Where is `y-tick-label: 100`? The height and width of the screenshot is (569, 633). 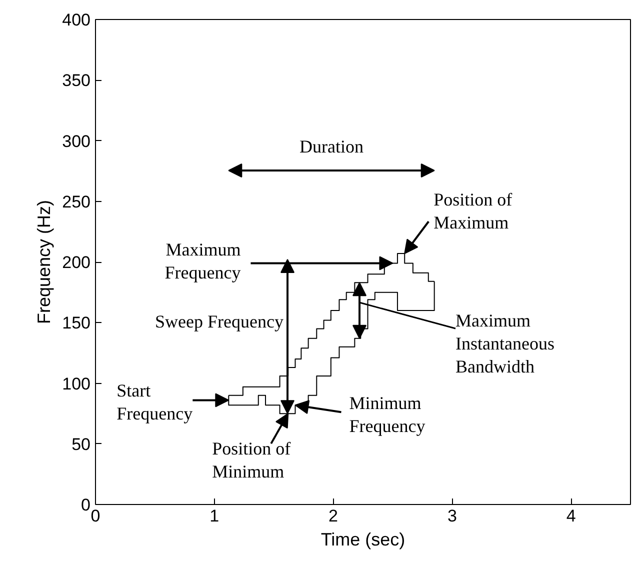 y-tick-label: 100 is located at coordinates (76, 384).